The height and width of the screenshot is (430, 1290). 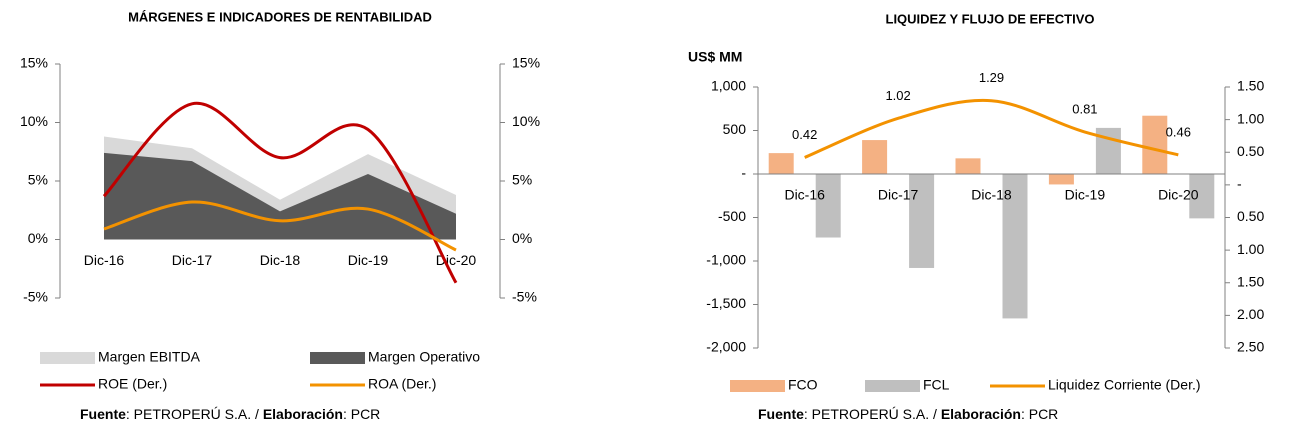 I want to click on legend-label: ROE (Der.), so click(x=132, y=384).